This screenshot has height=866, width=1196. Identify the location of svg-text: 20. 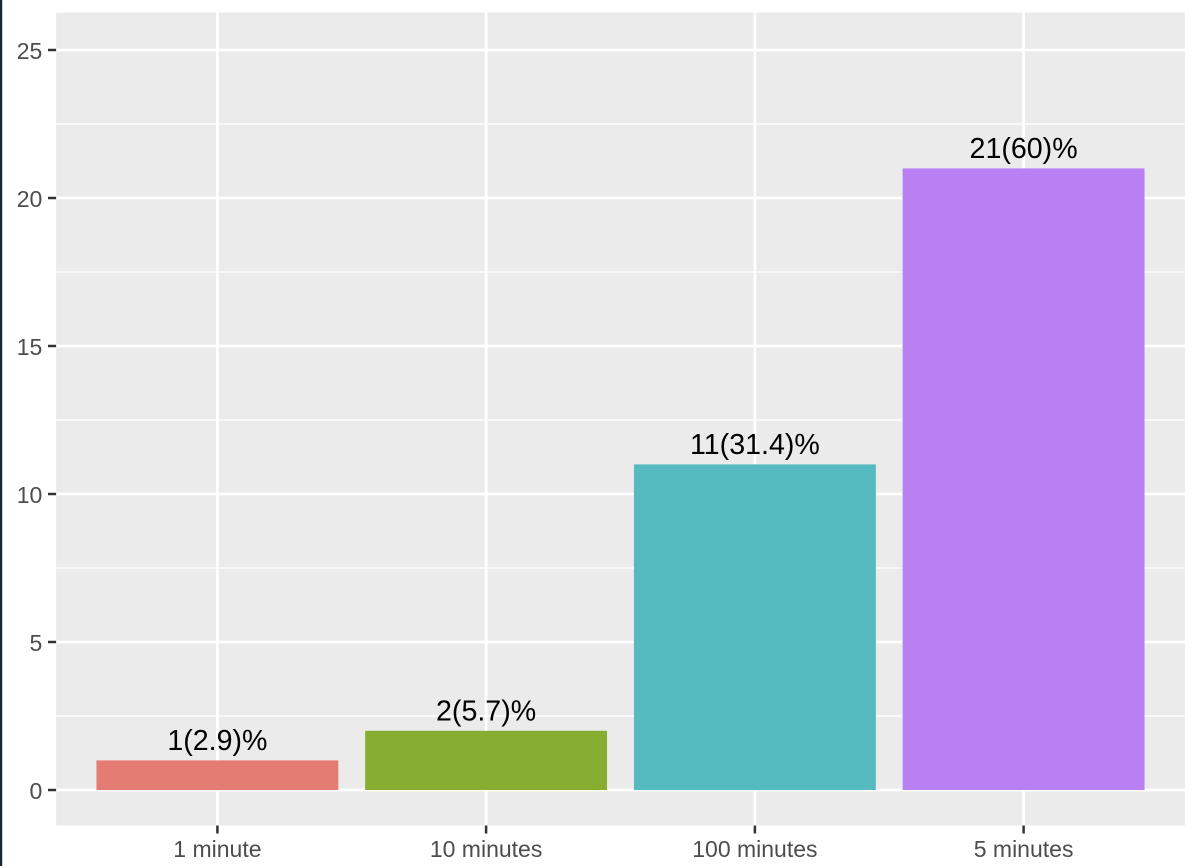
(30, 199).